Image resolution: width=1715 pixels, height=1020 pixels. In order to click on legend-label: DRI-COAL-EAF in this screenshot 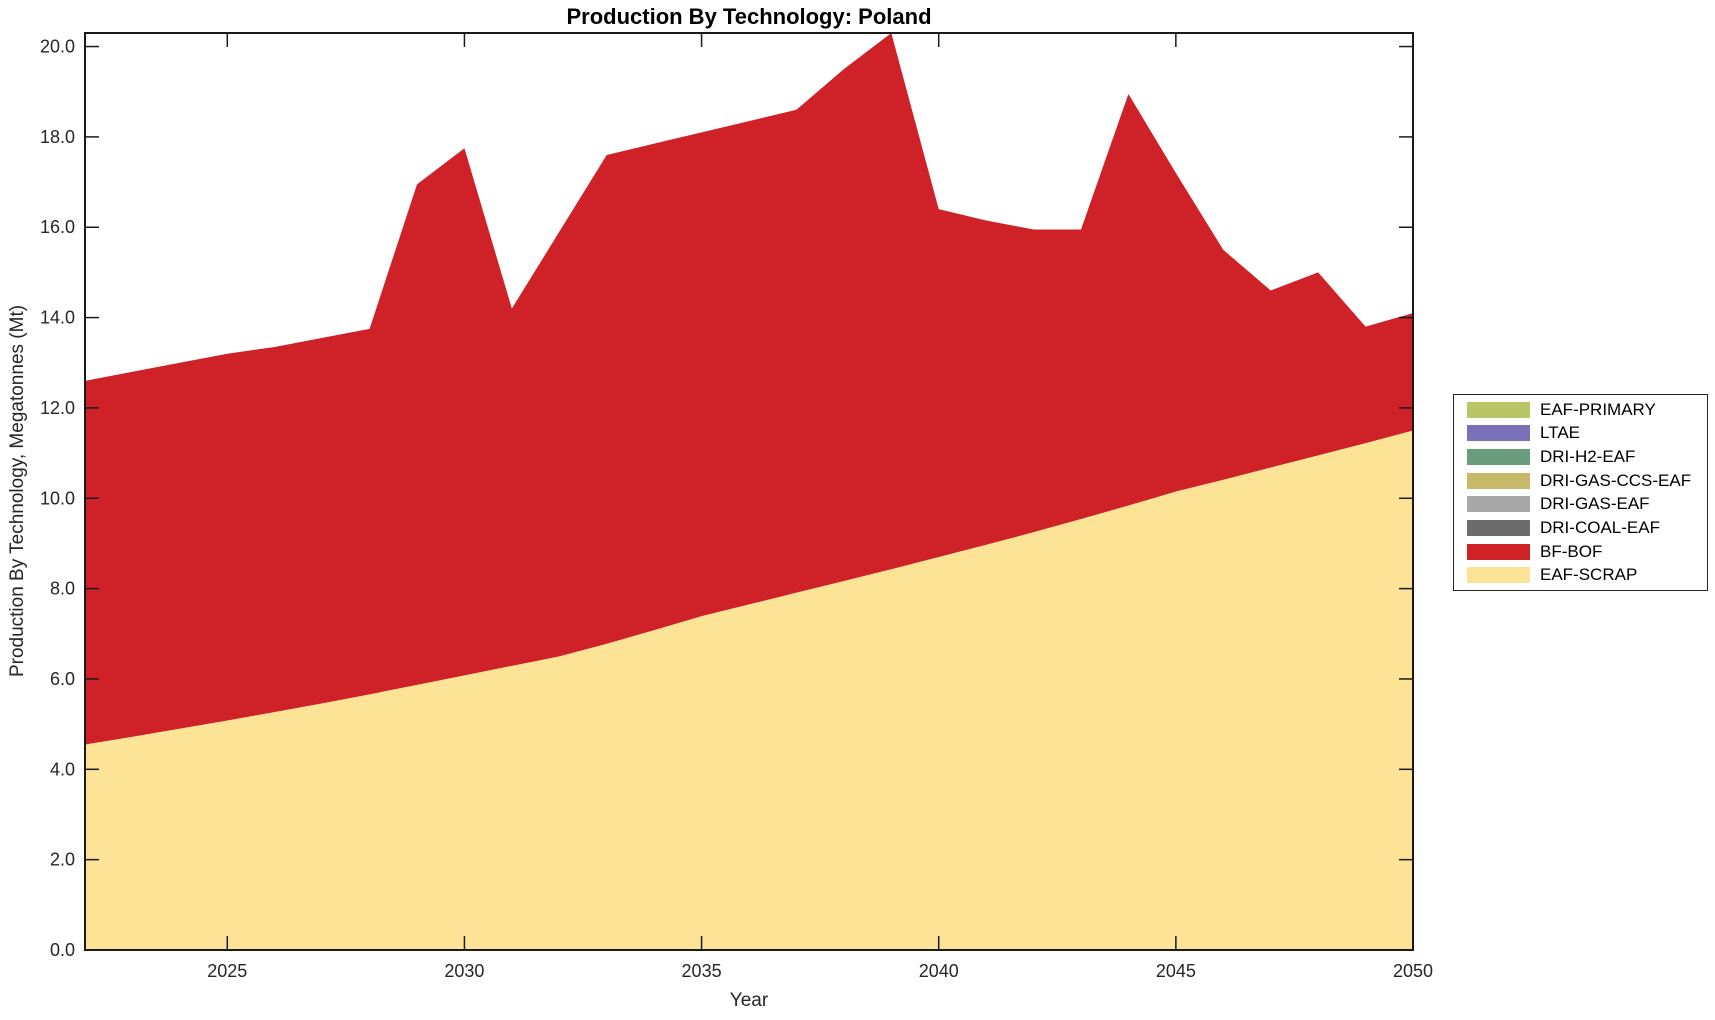, I will do `click(1600, 527)`.